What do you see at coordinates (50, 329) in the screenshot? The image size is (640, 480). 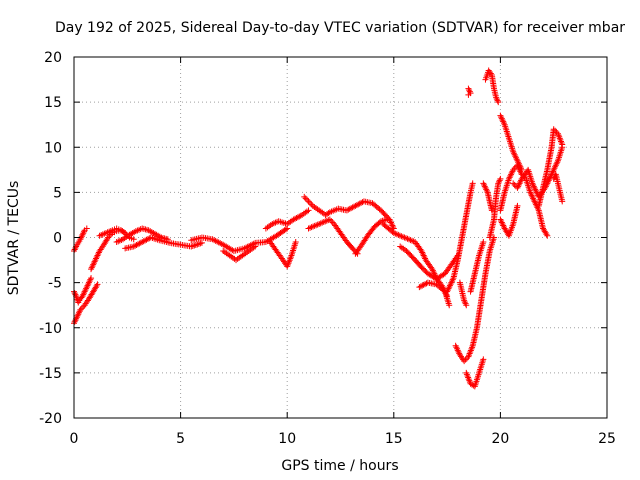 I see `y-tick-label: -10` at bounding box center [50, 329].